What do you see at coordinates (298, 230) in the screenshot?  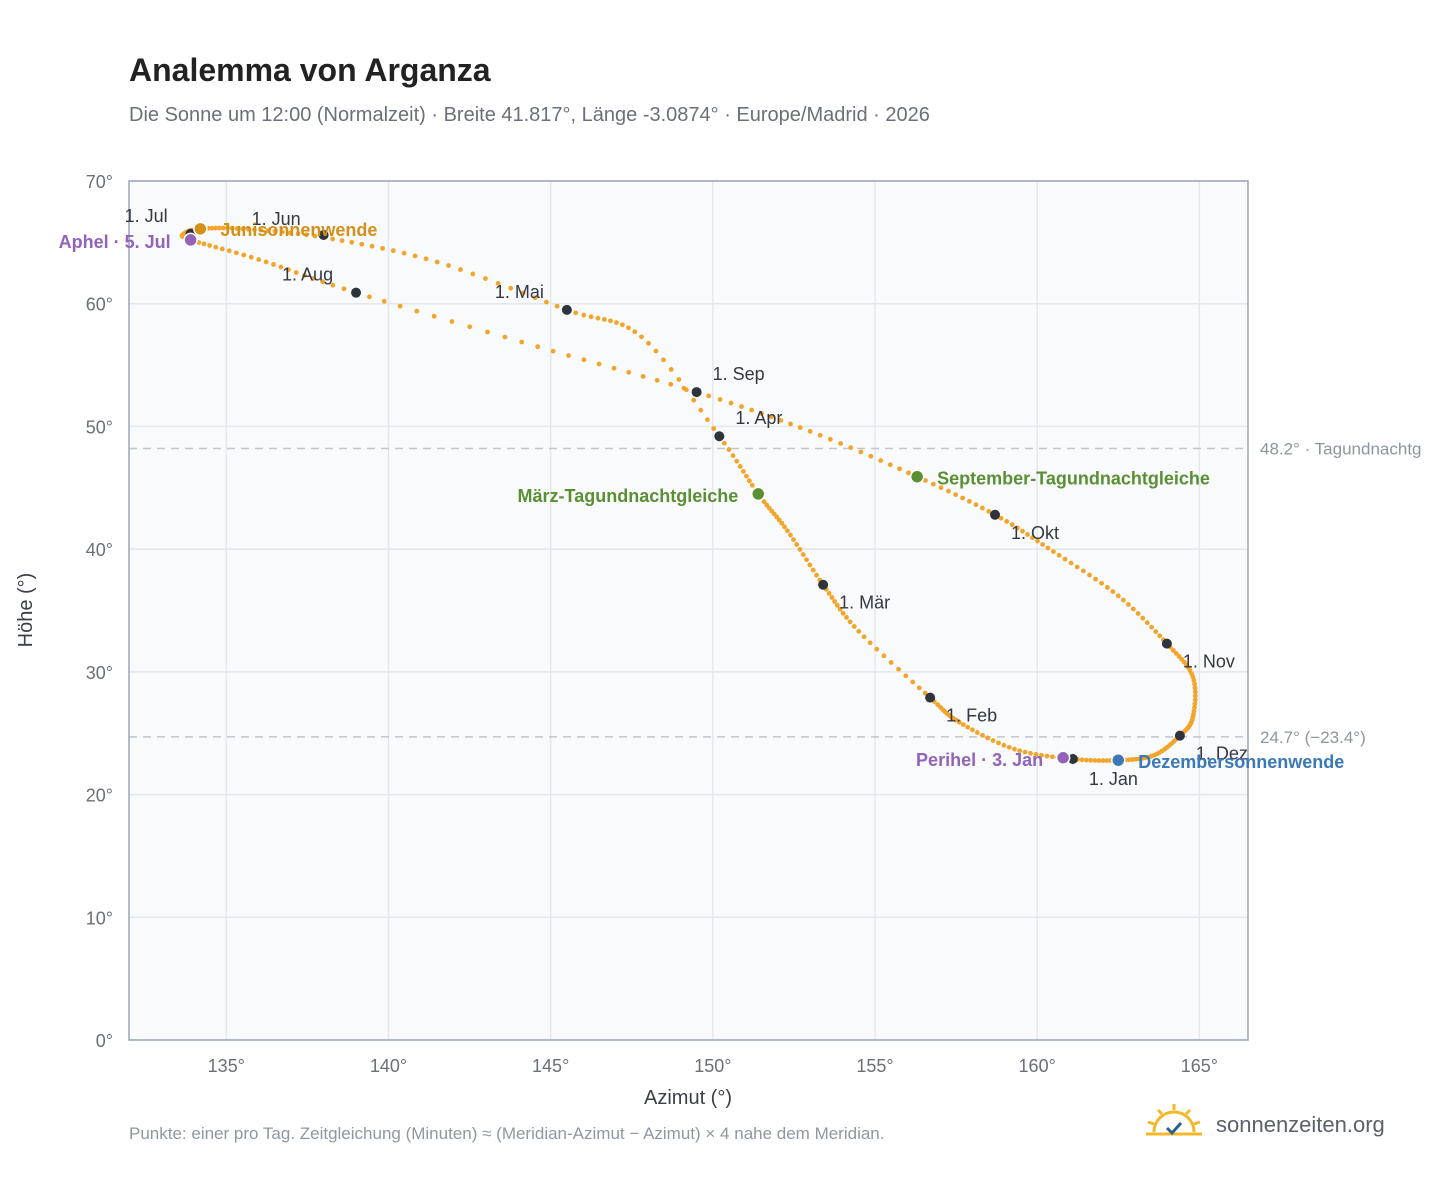 I see `event-label: Junisonnenwende` at bounding box center [298, 230].